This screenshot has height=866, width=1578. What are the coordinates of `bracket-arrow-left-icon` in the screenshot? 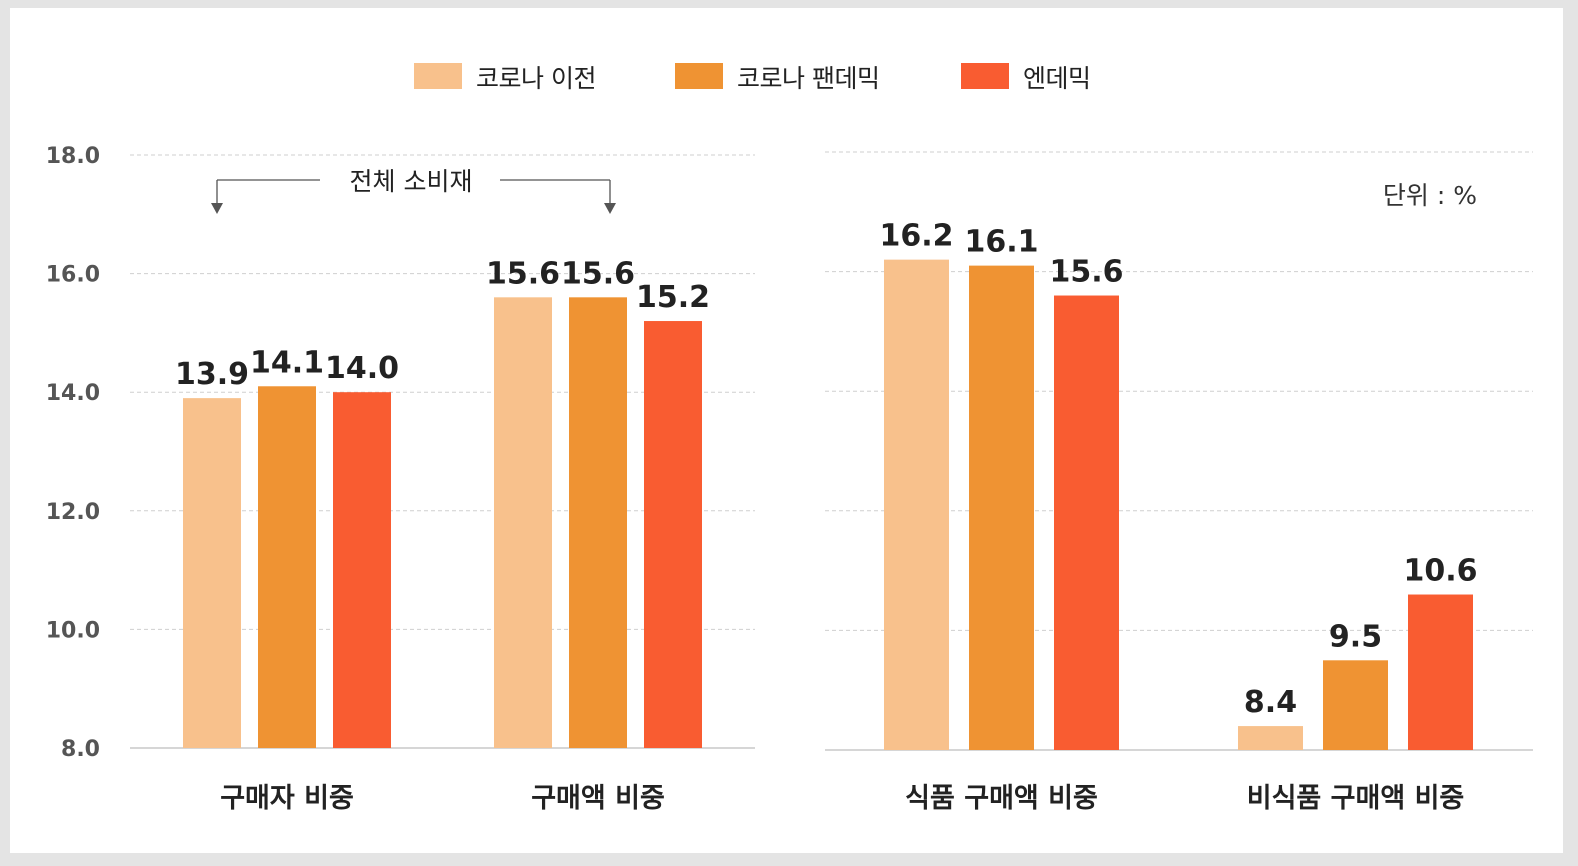 It's located at (217, 208).